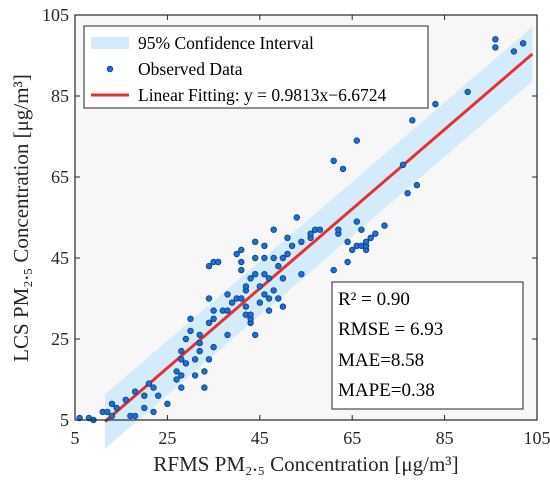 This screenshot has height=484, width=550. I want to click on y-tick-label: 45, so click(60, 258).